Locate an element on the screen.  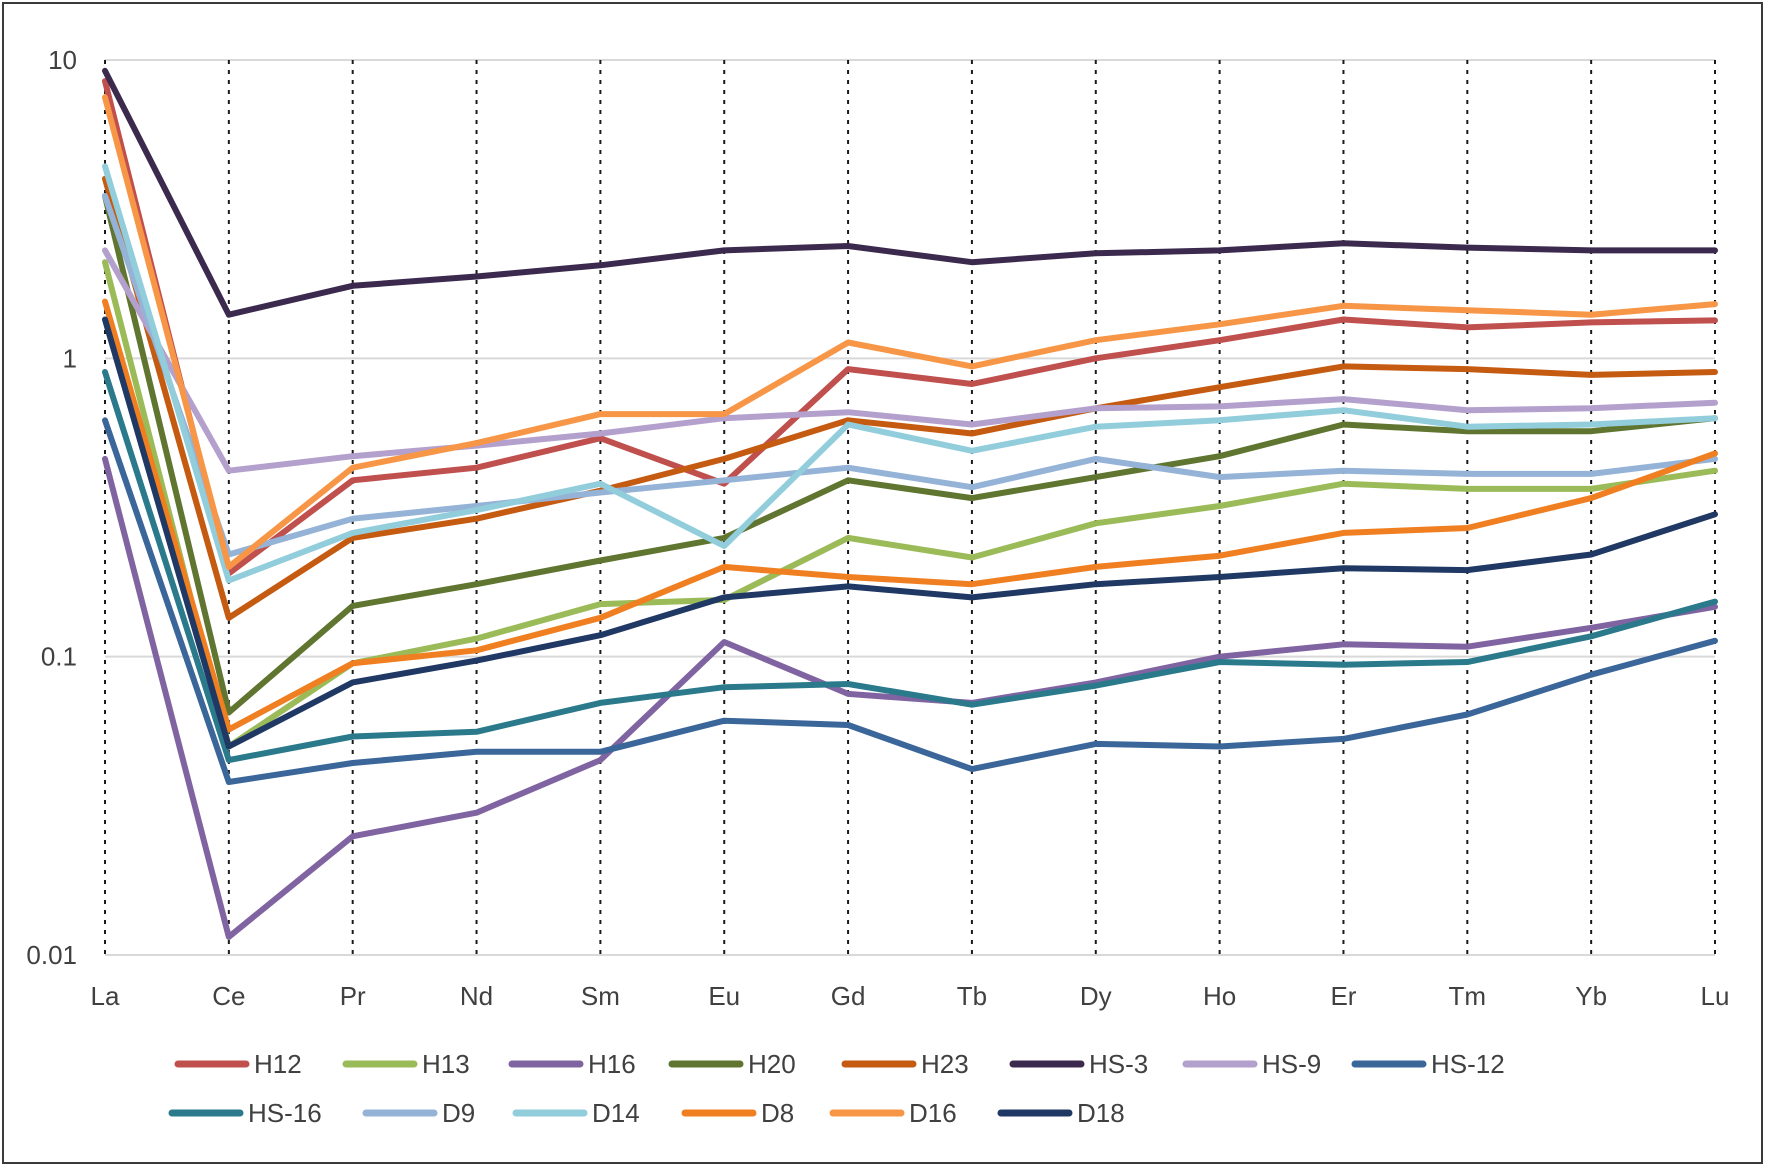
legend-label-d16: D16 is located at coordinates (933, 1113).